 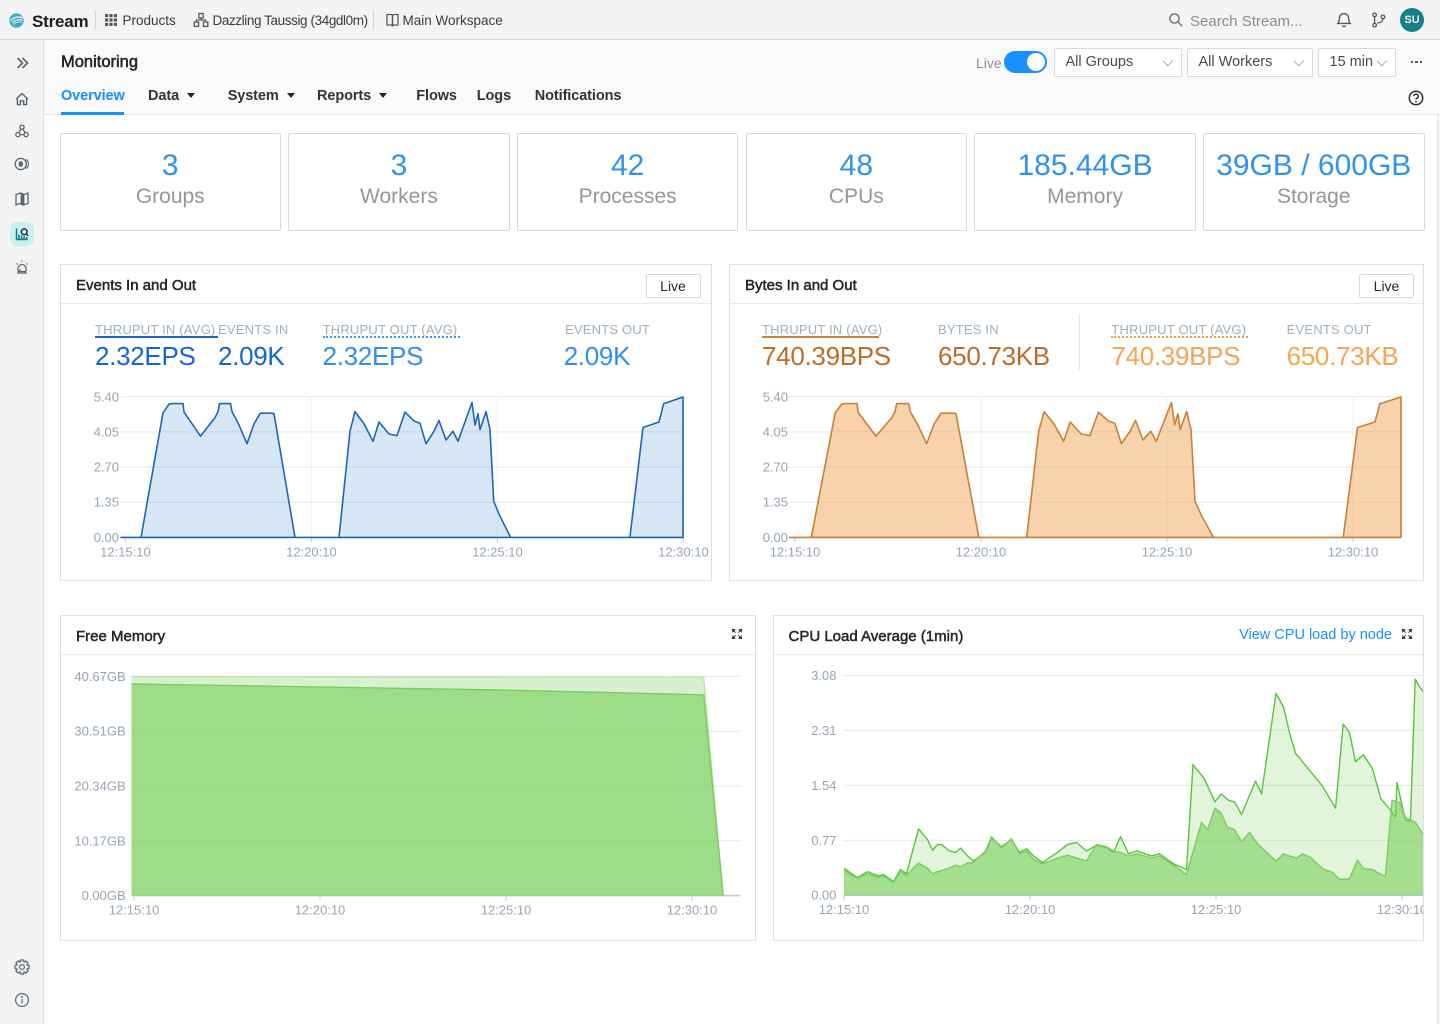 What do you see at coordinates (99, 786) in the screenshot?
I see `svg-text: 20.34GB` at bounding box center [99, 786].